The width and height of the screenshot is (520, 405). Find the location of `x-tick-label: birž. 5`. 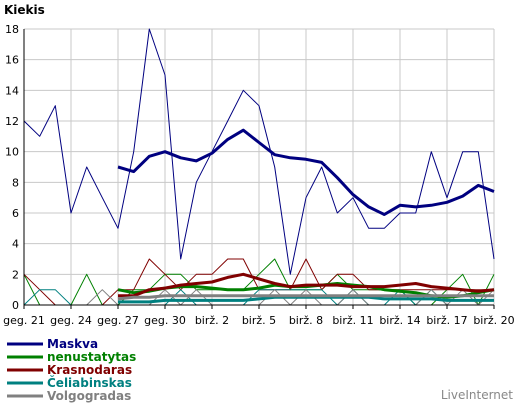

x-tick-label: birž. 5 is located at coordinates (259, 320).